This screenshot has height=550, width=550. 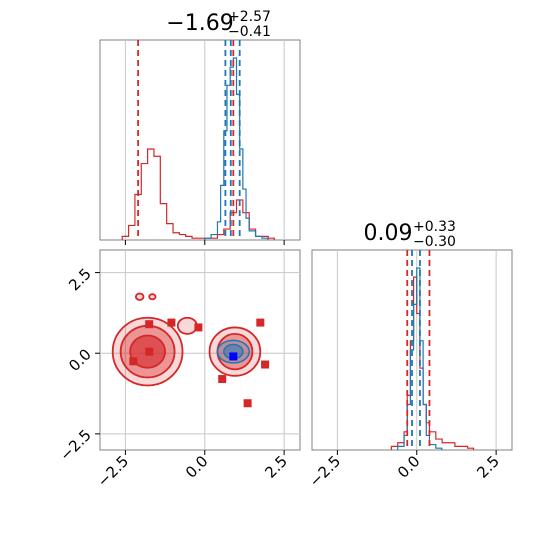 I want to click on hist1-blue-histogram, so click(x=236, y=148).